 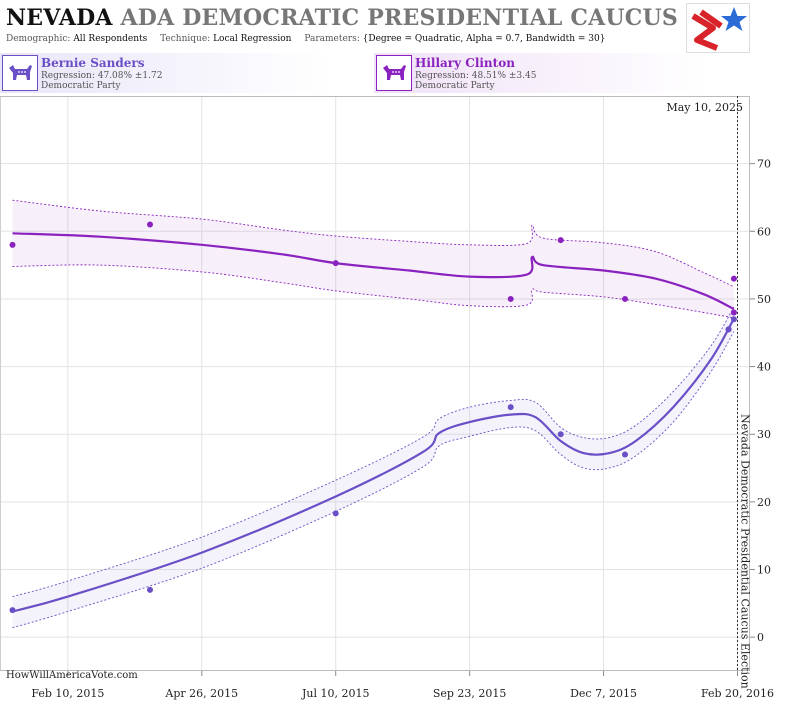 I want to click on candidate-name: Bernie Sanders, so click(x=93, y=63).